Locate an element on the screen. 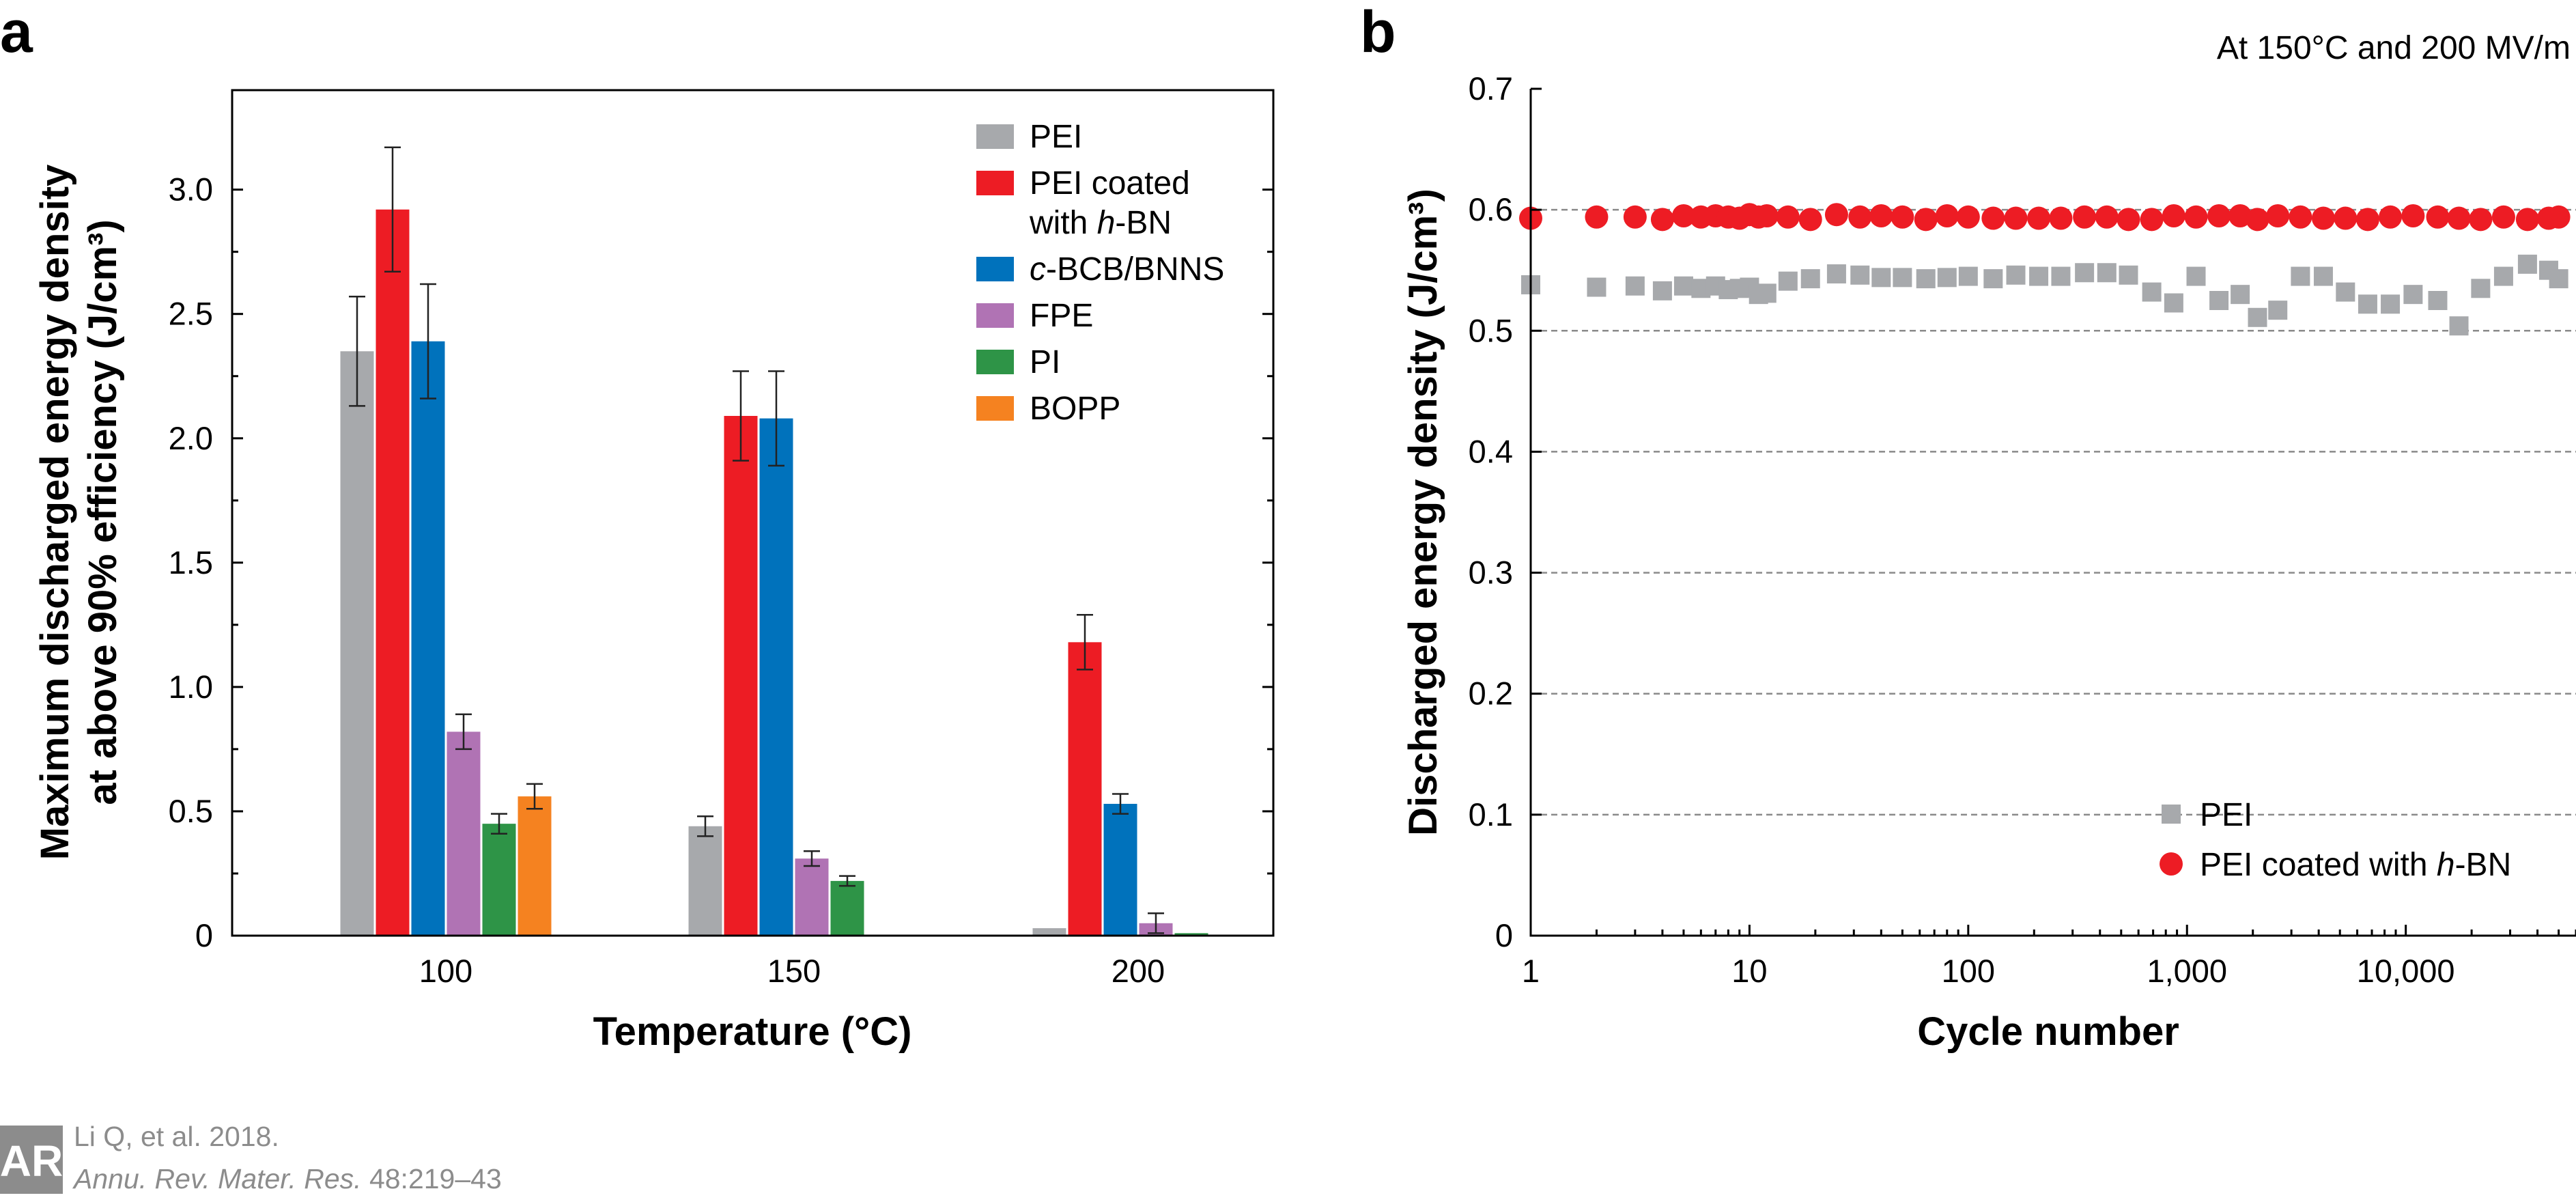  panel-a-x-axis-title: Temperature (°C) is located at coordinates (753, 1031).